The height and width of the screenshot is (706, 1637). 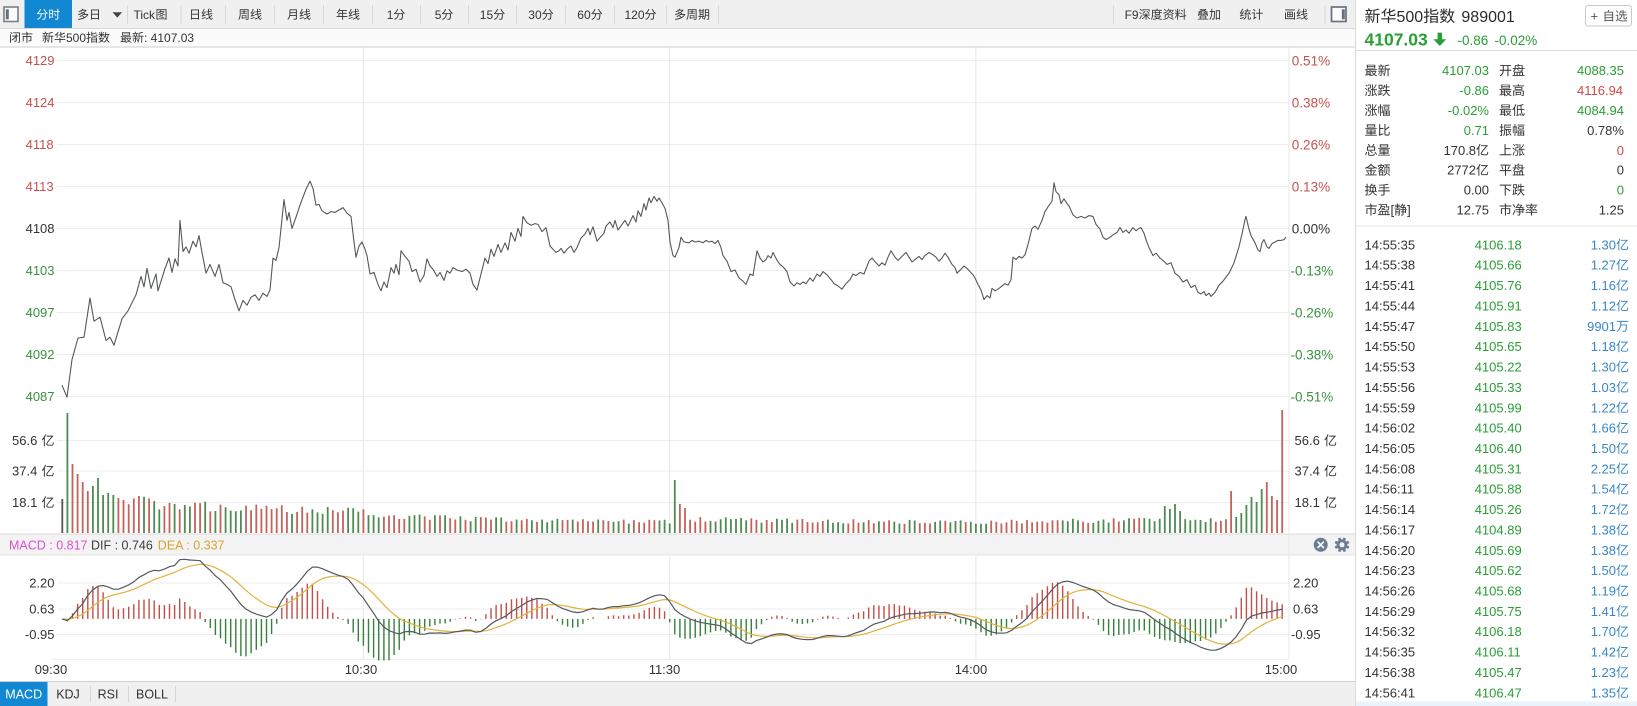 What do you see at coordinates (23, 695) in the screenshot?
I see `svg-text: MACD` at bounding box center [23, 695].